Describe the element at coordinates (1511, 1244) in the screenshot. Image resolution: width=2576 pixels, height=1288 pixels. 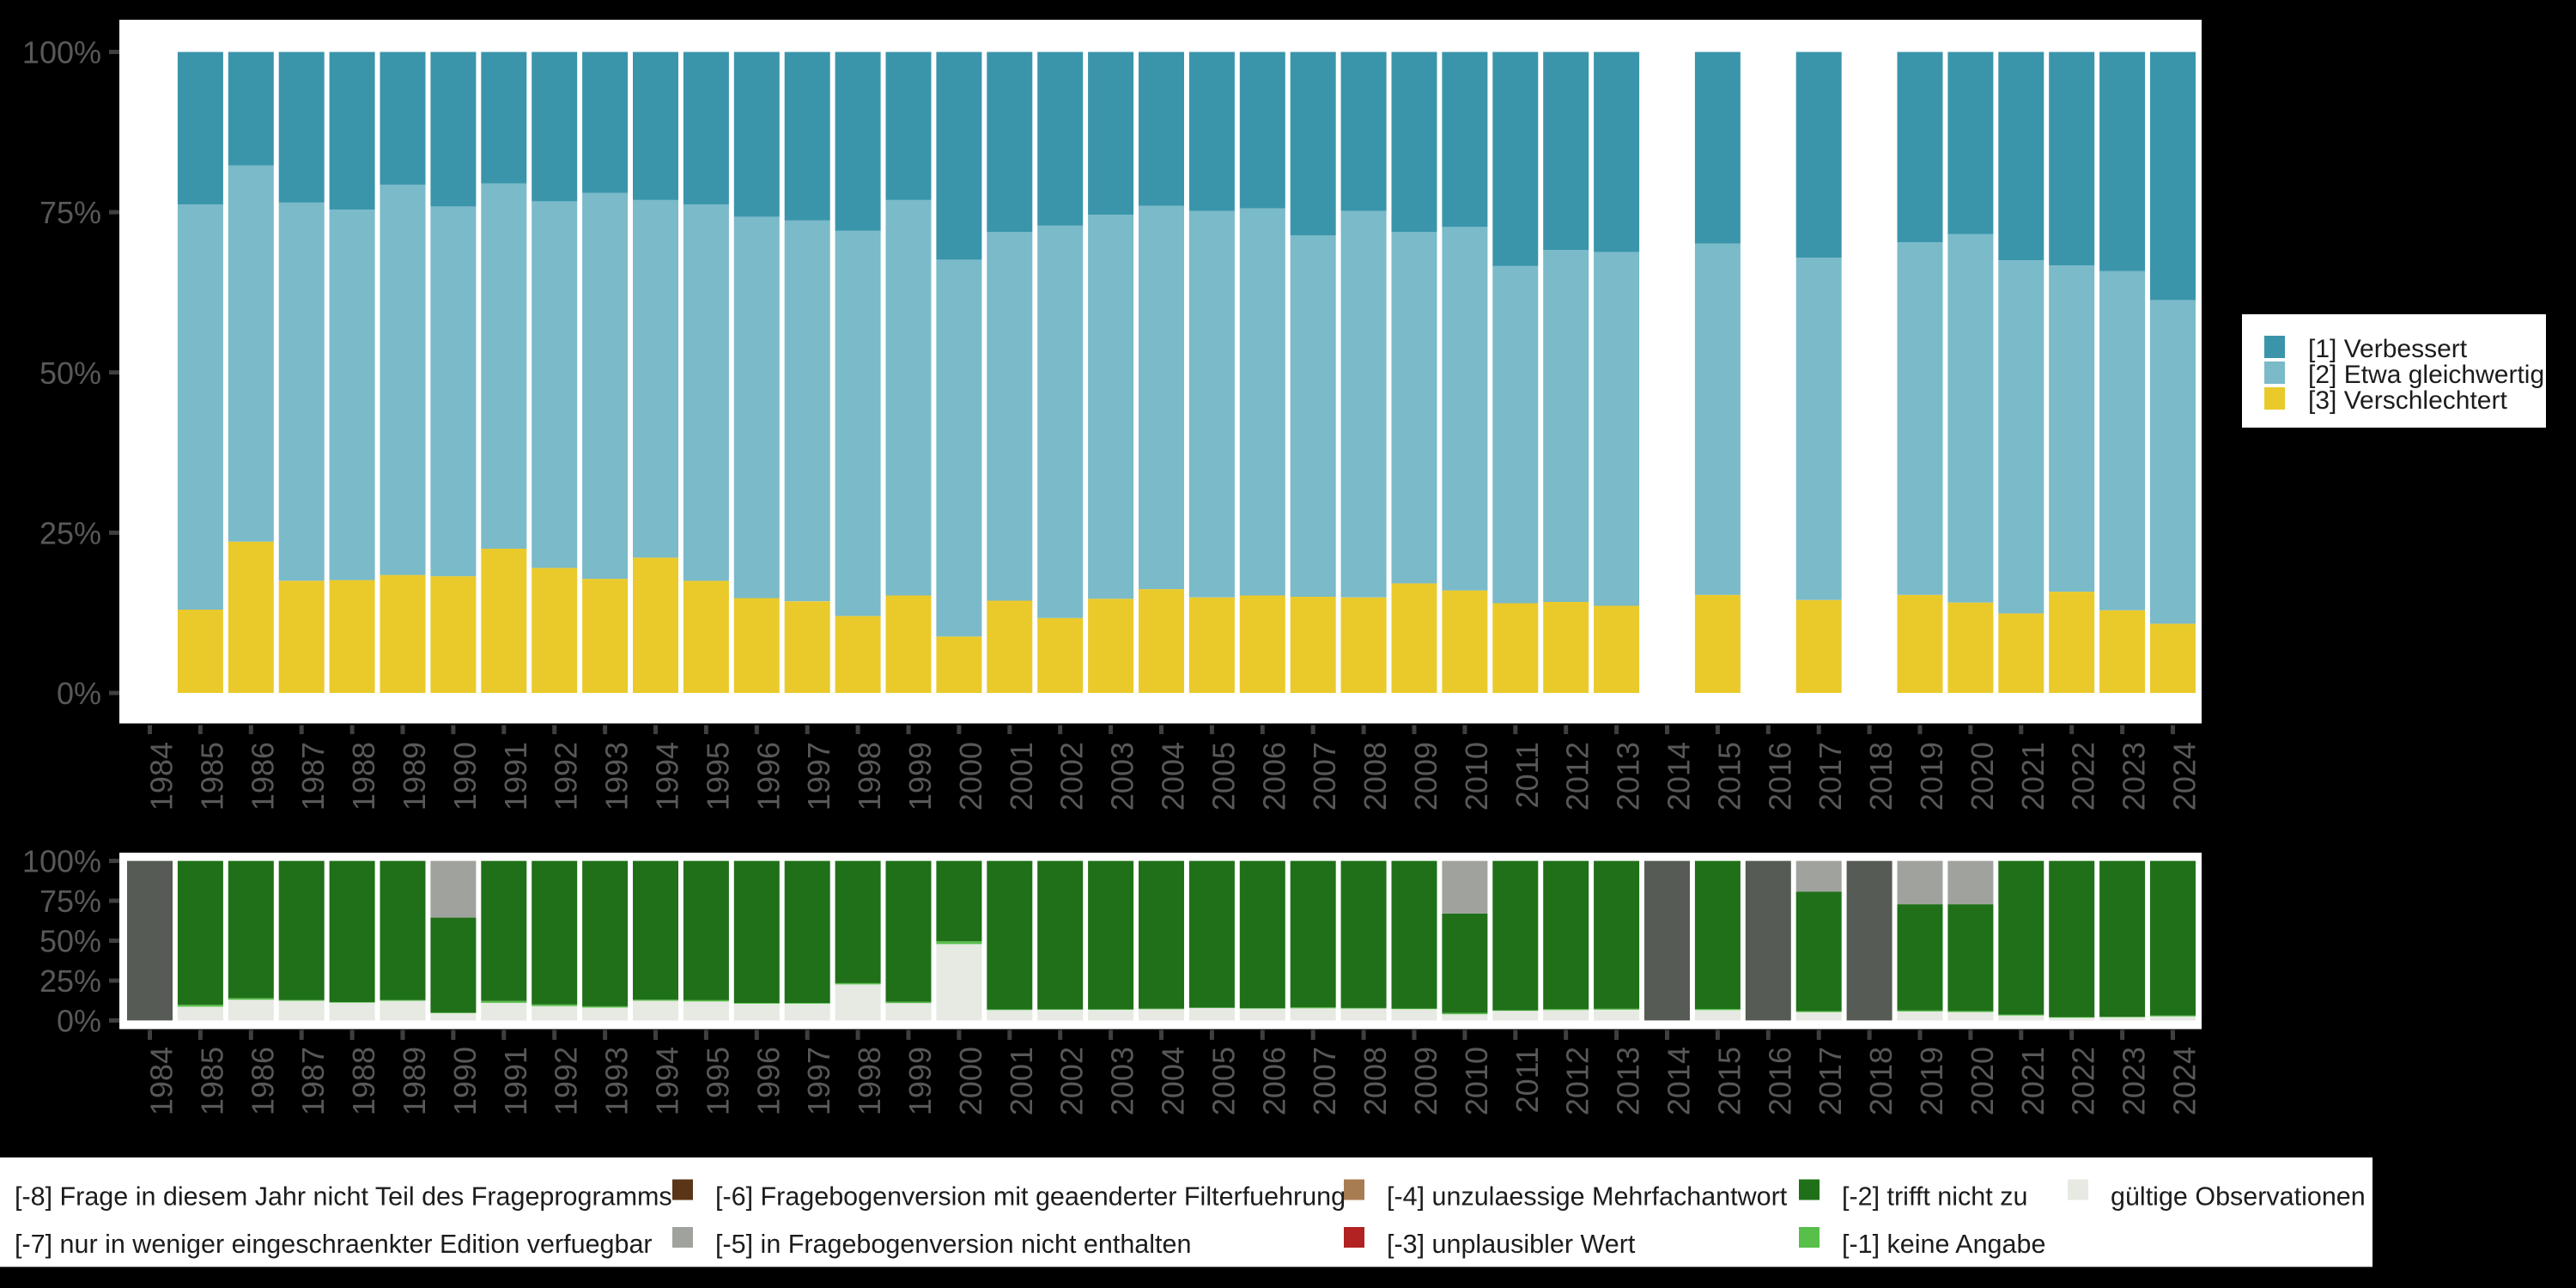
I see `svg-text: [-3] unplausibler Wert` at that location.